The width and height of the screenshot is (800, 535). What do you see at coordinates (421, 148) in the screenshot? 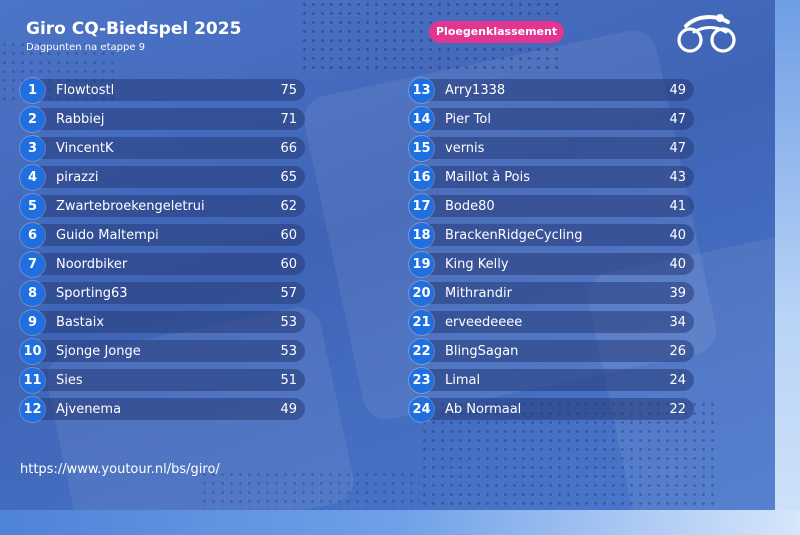
I see `rank-number: 15` at bounding box center [421, 148].